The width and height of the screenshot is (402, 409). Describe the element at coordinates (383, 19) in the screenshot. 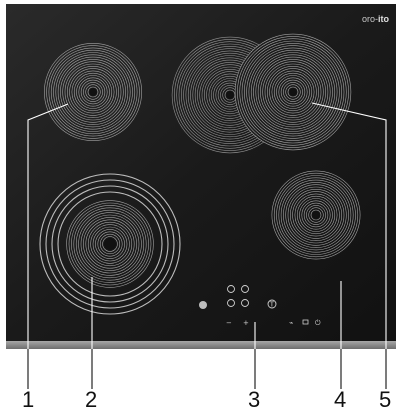

I see `brand-name: ito` at that location.